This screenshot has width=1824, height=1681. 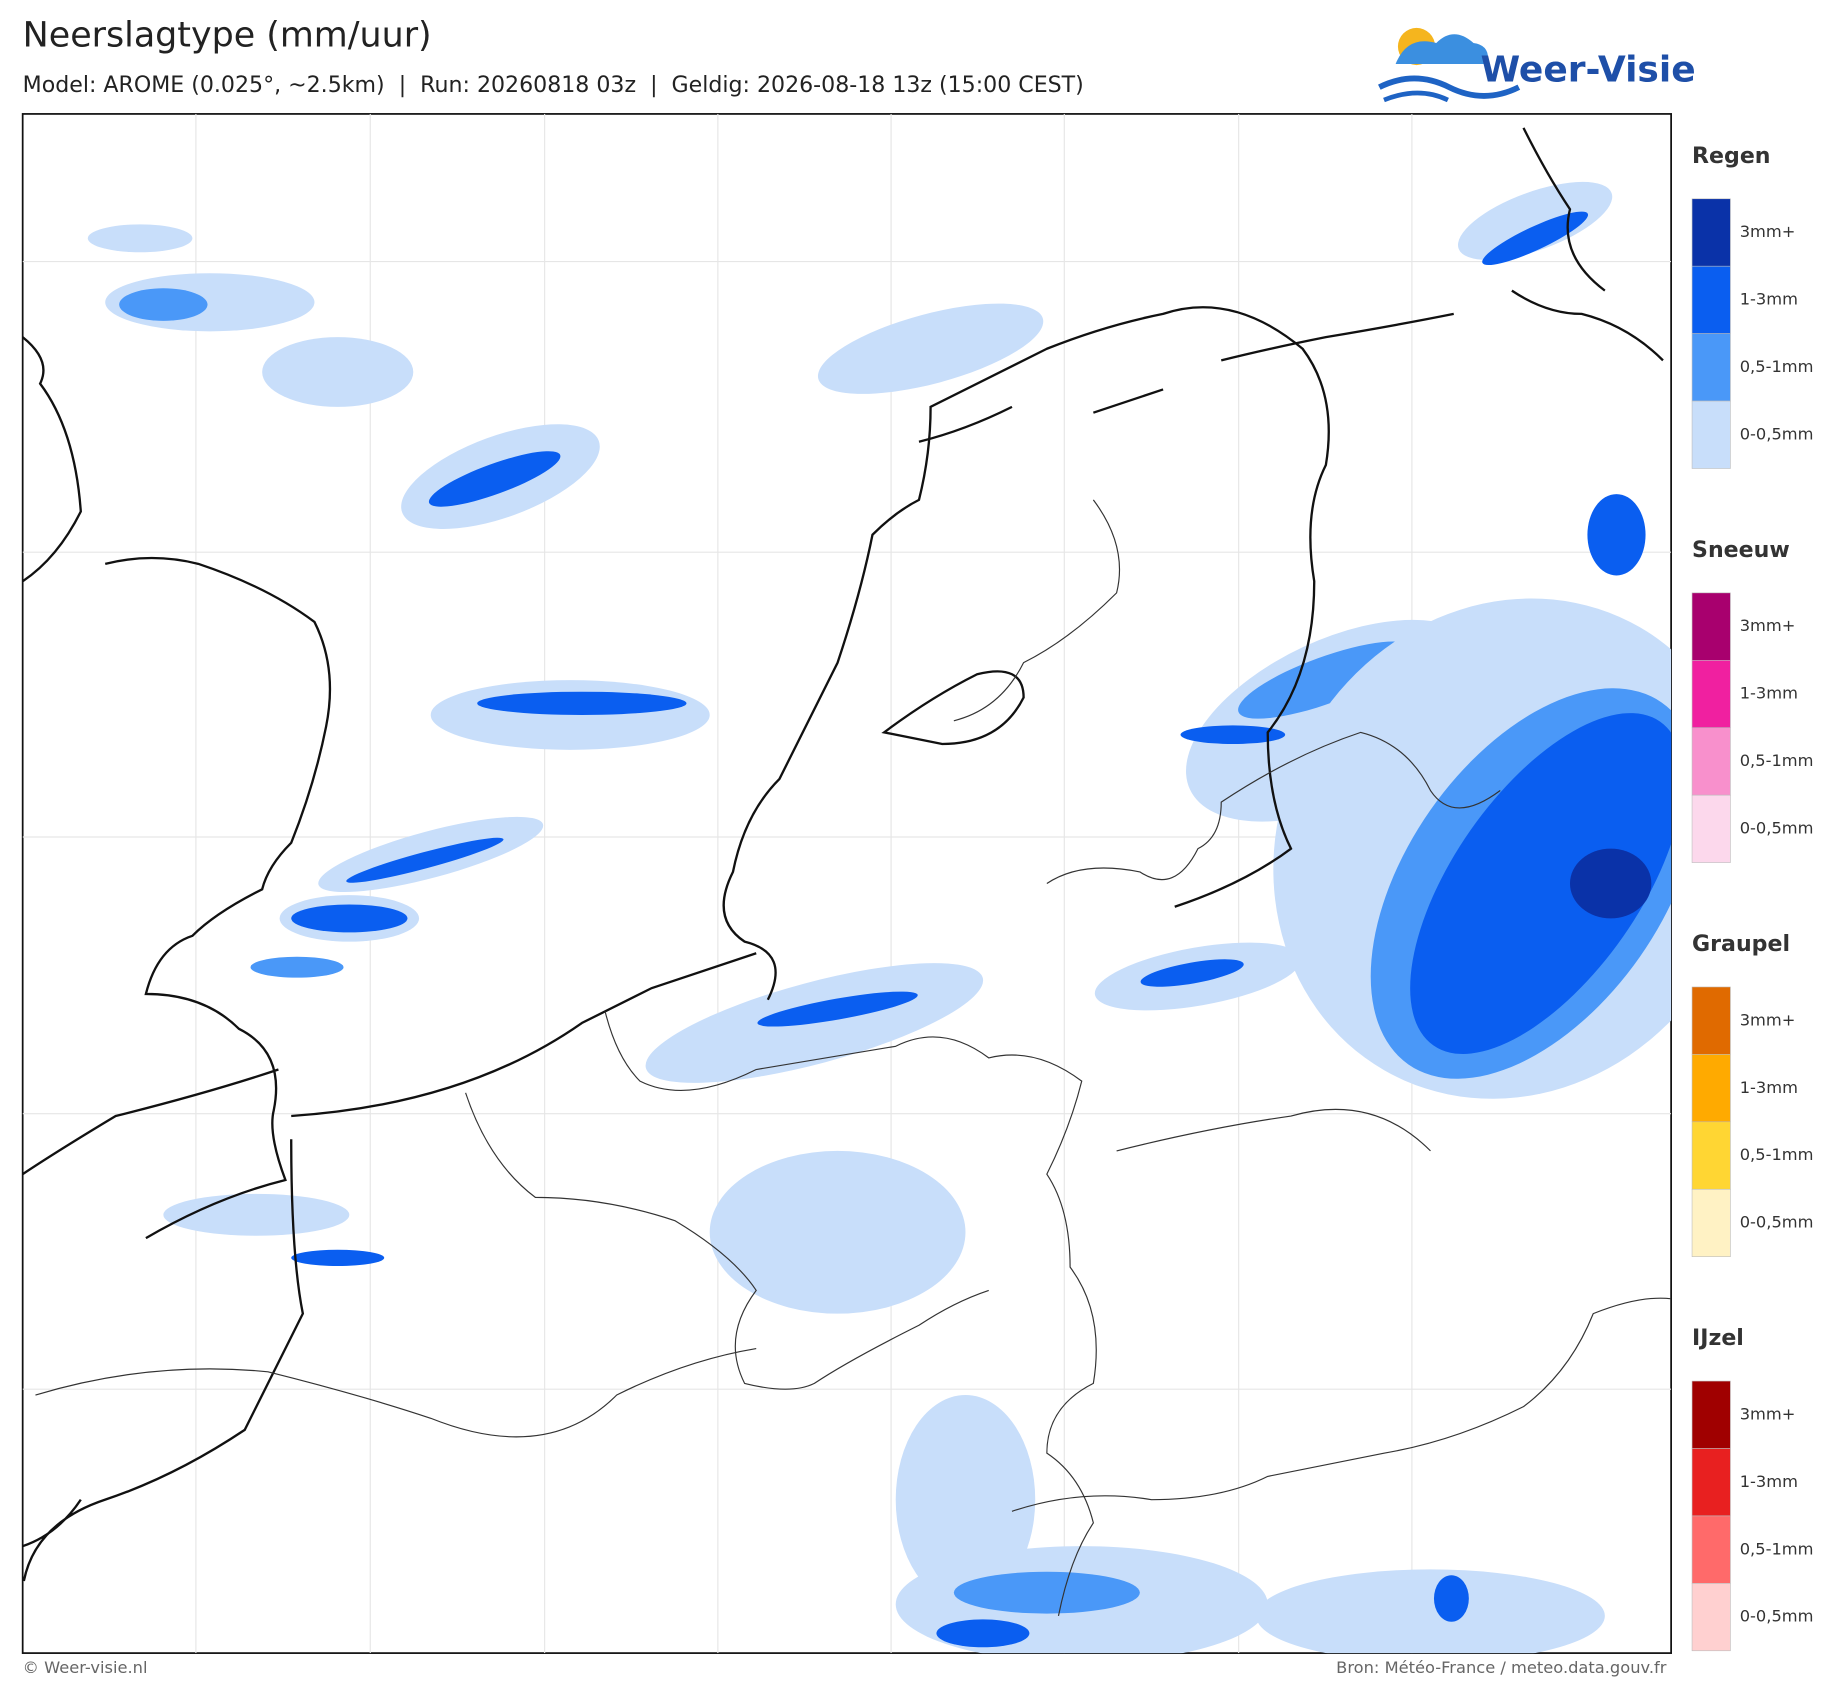 What do you see at coordinates (85, 1667) in the screenshot?
I see `credit: © Weer-visie.nl` at bounding box center [85, 1667].